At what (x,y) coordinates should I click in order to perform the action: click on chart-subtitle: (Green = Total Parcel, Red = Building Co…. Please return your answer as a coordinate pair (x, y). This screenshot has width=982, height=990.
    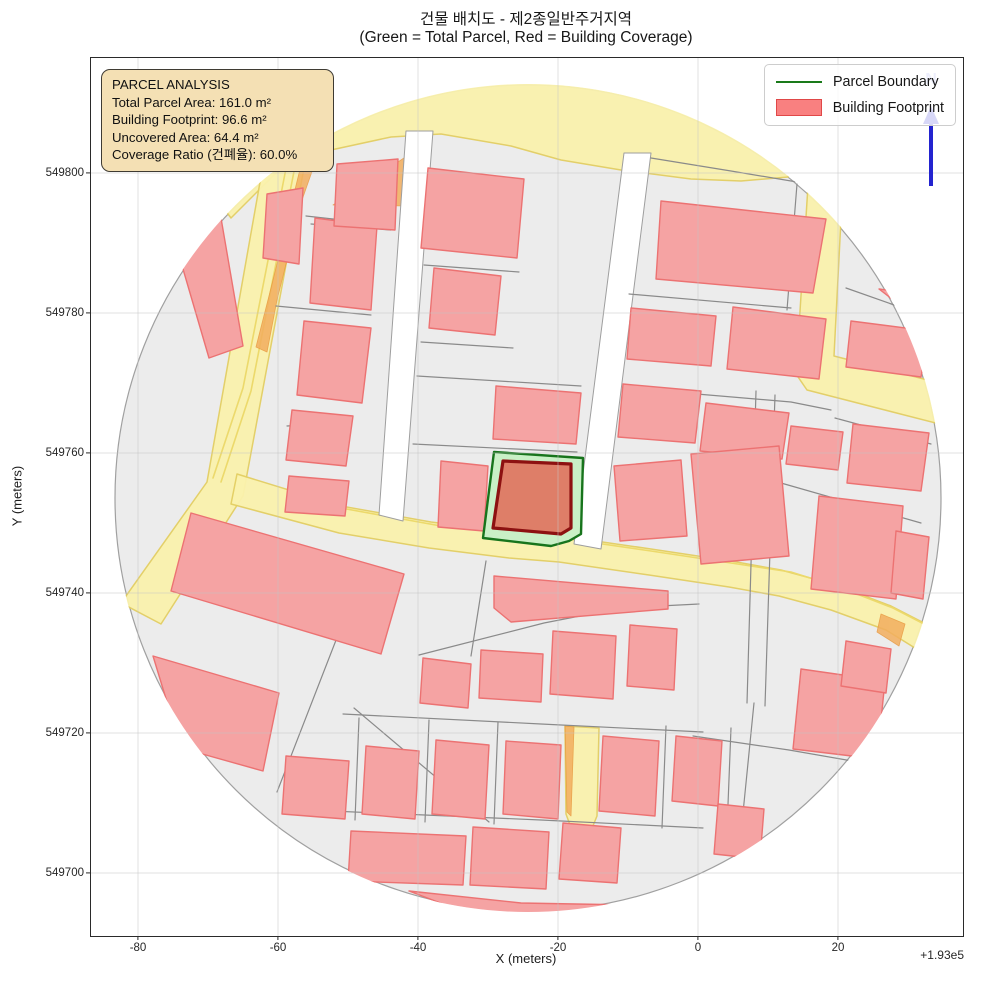
    Looking at the image, I should click on (526, 37).